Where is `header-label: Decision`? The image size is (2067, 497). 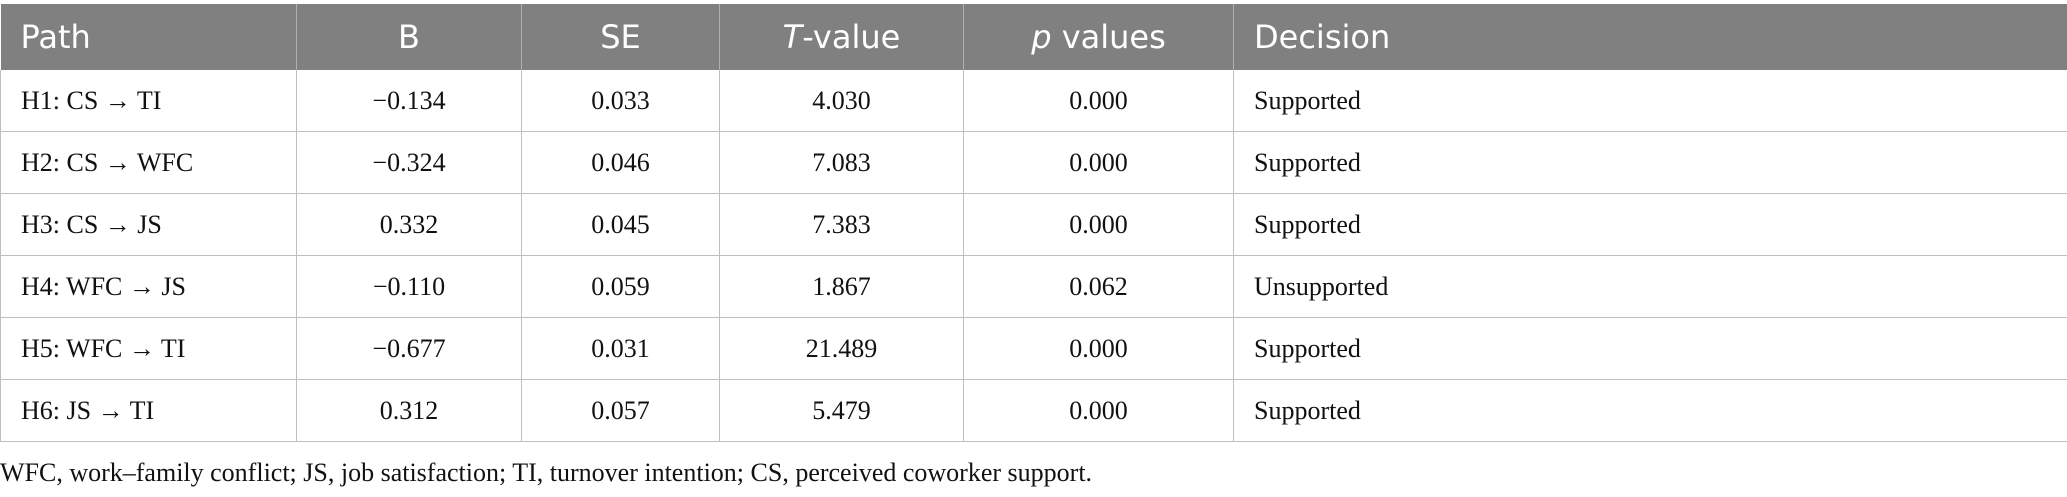
header-label: Decision is located at coordinates (1322, 37).